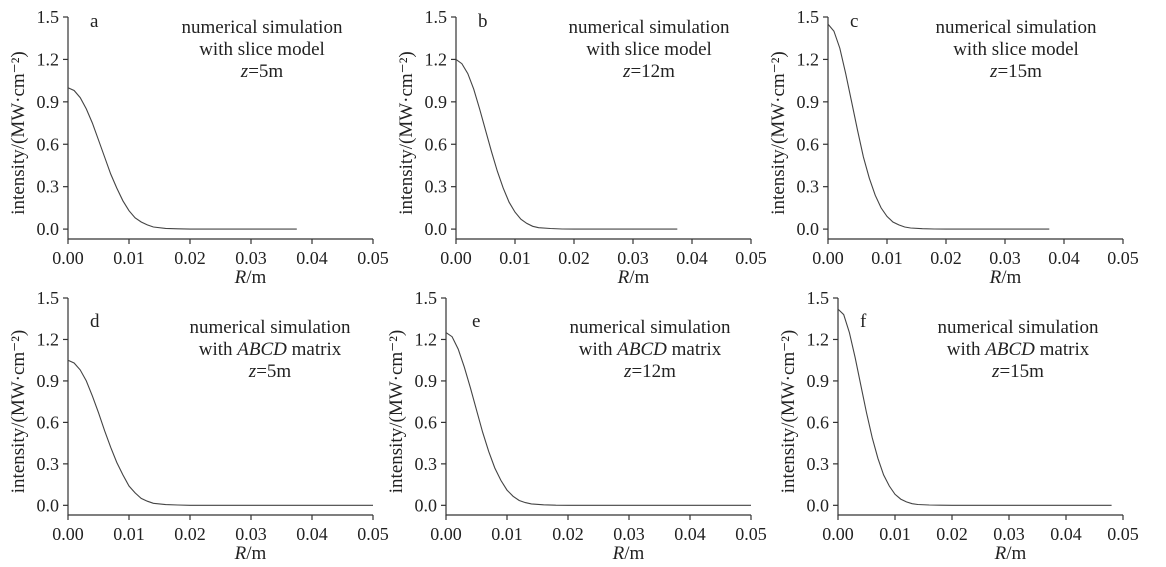  I want to click on annotation-line: z=5m, so click(262, 71).